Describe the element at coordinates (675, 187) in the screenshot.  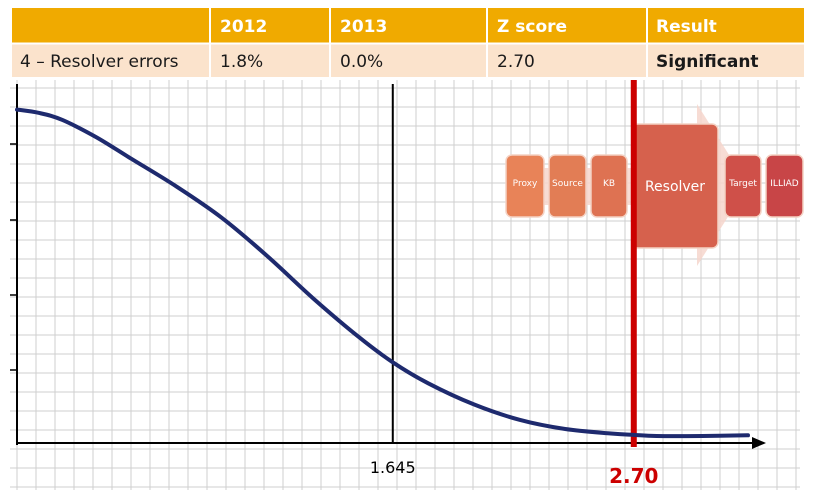
I see `flow-box-label-resolver: Resolver` at that location.